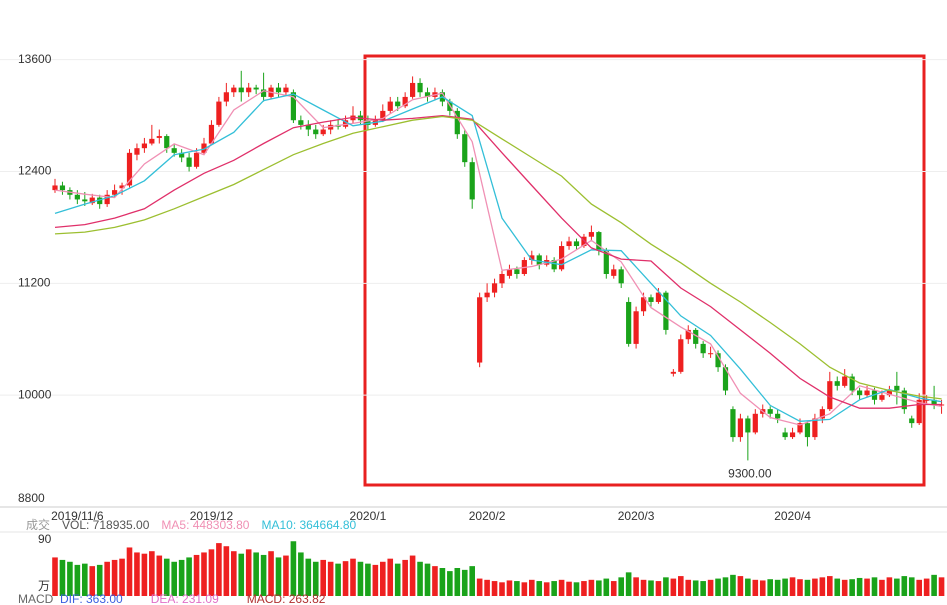 The height and width of the screenshot is (605, 947). What do you see at coordinates (636, 516) in the screenshot?
I see `x-tick-label: 2020/3` at bounding box center [636, 516].